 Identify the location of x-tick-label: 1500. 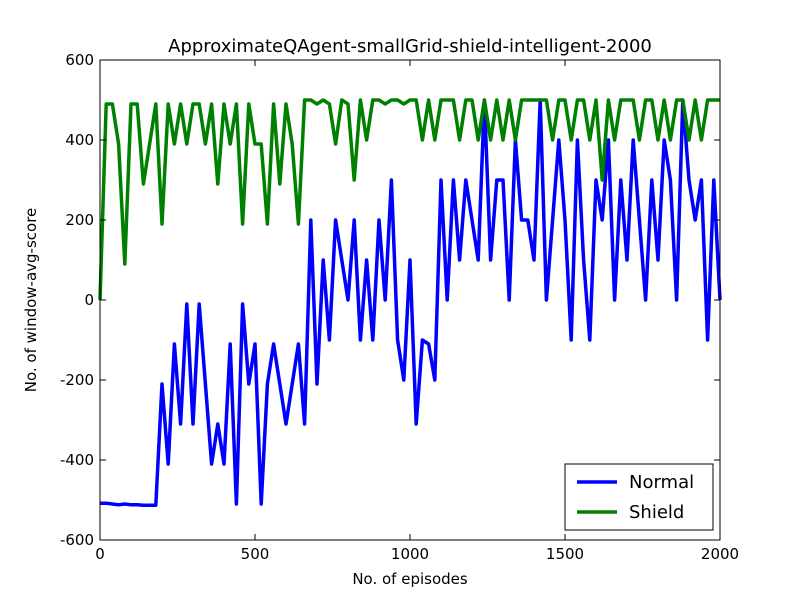
(565, 554).